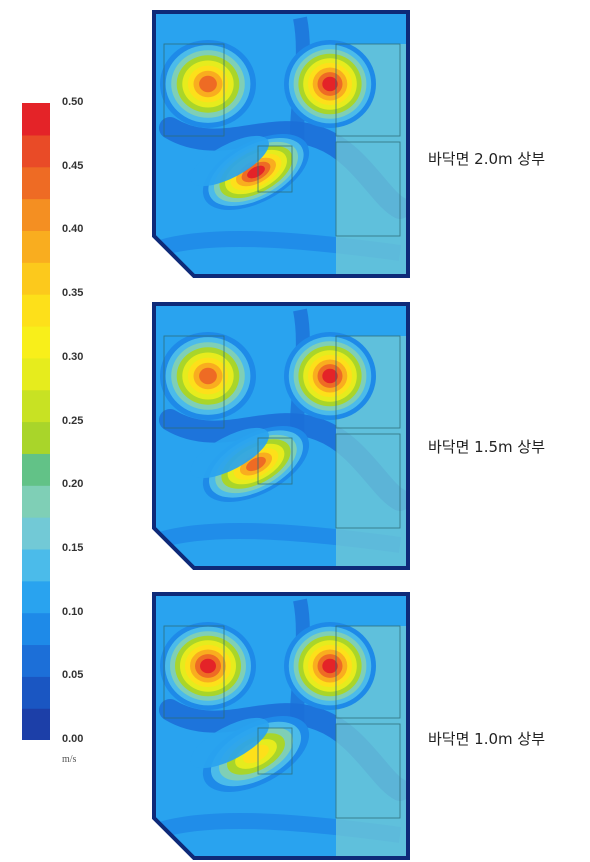  Describe the element at coordinates (73, 547) in the screenshot. I see `colorbar-tick-label: 0.15` at that location.